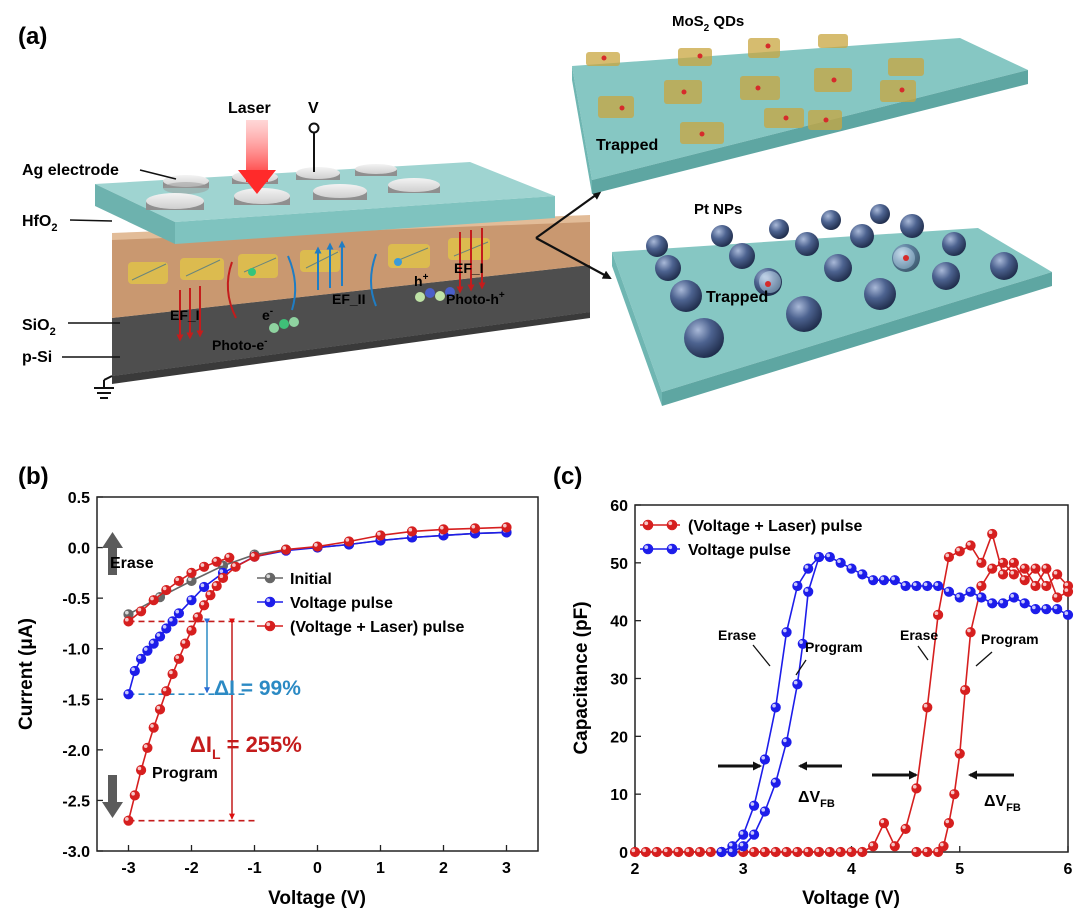  Describe the element at coordinates (254, 868) in the screenshot. I see `x-tick-label: -1` at that location.